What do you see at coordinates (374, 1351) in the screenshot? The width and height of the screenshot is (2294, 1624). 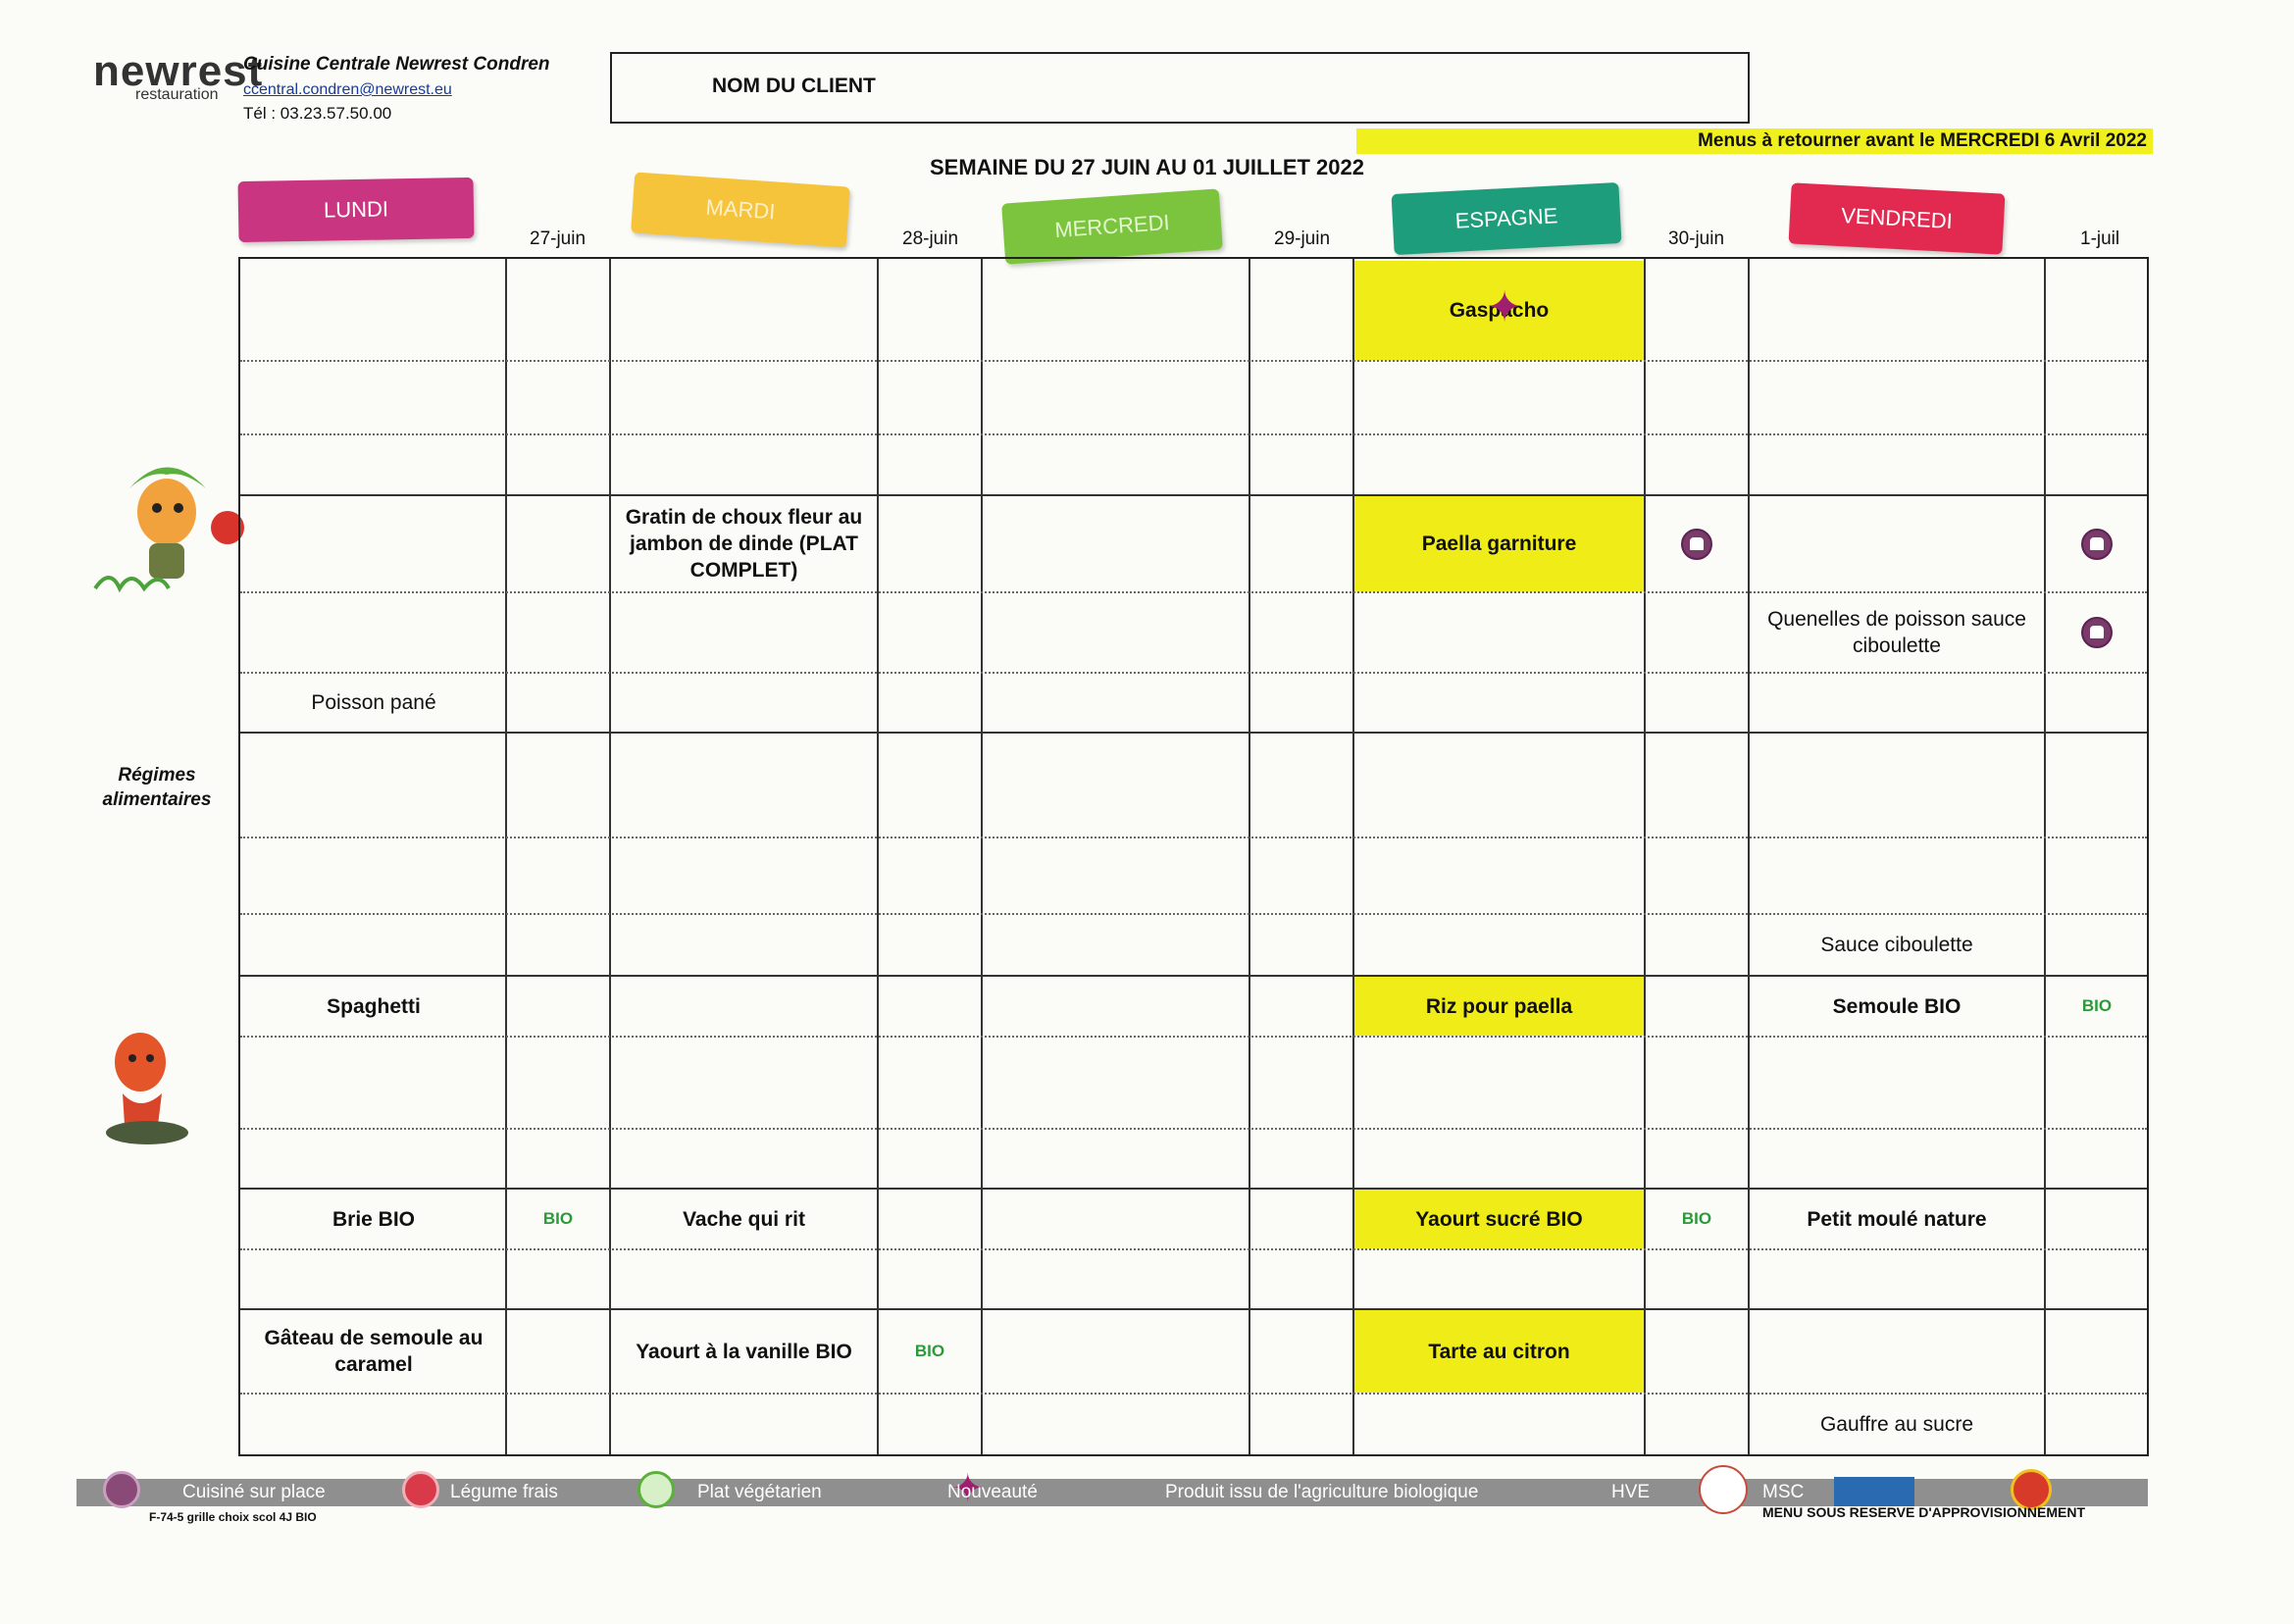 I see `menu-item-lundi-dessert: Gâteau de semoule au caramel` at bounding box center [374, 1351].